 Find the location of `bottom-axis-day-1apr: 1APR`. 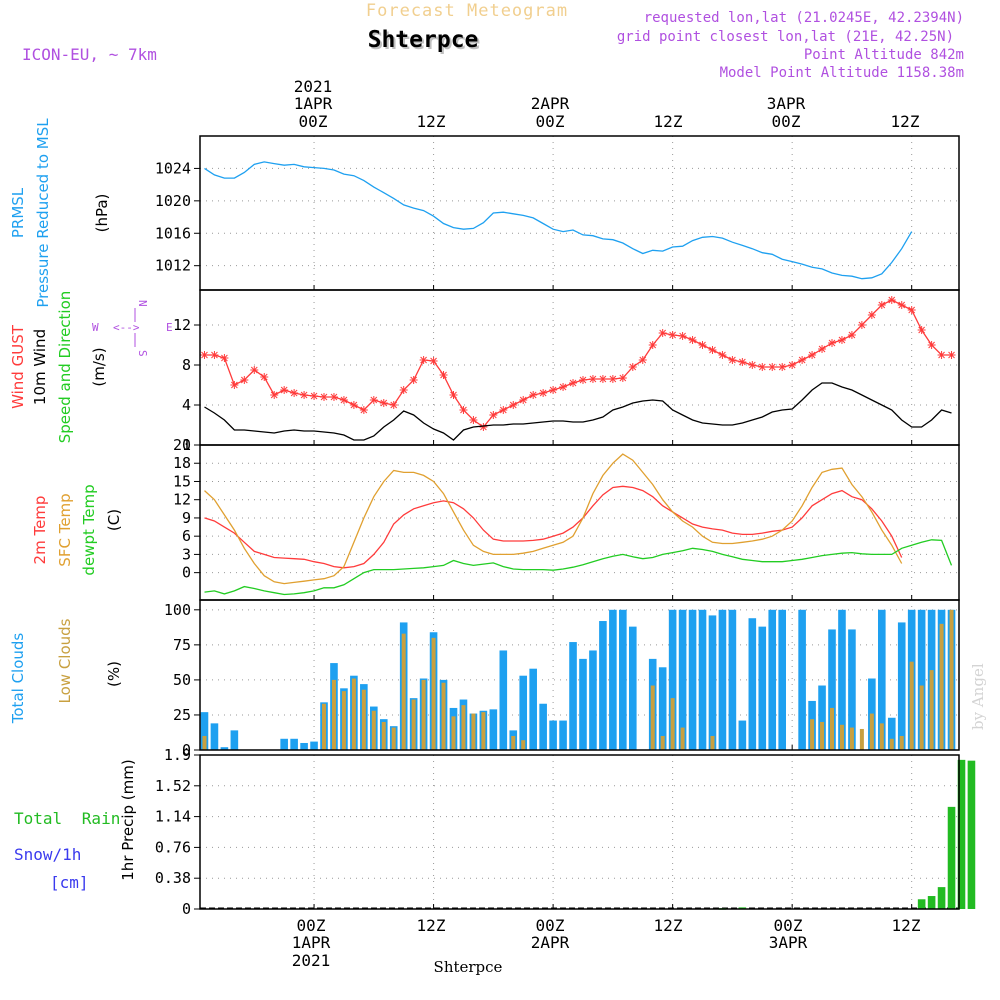

bottom-axis-day-1apr: 1APR is located at coordinates (311, 942).